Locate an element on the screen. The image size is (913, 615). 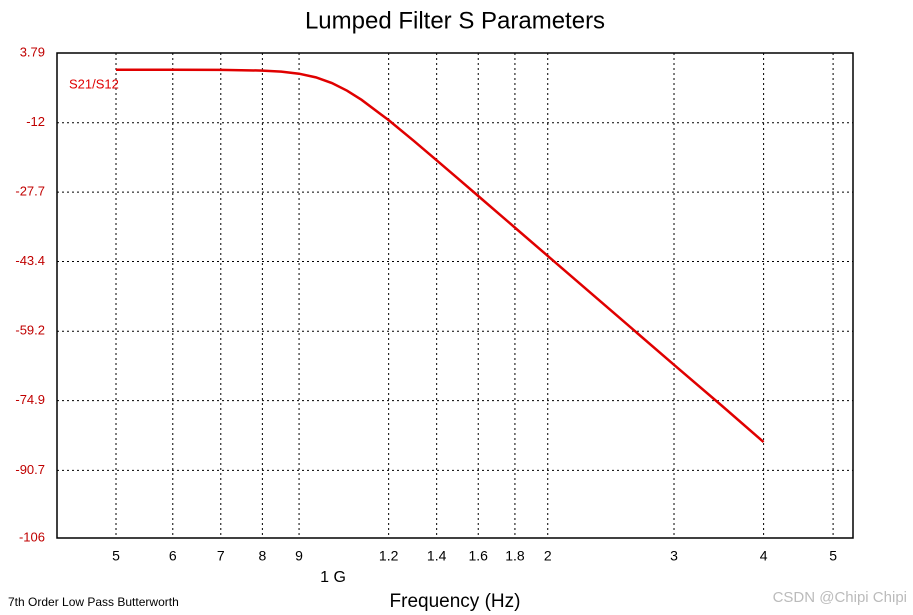
y-tick-label: -27.7 is located at coordinates (30, 191).